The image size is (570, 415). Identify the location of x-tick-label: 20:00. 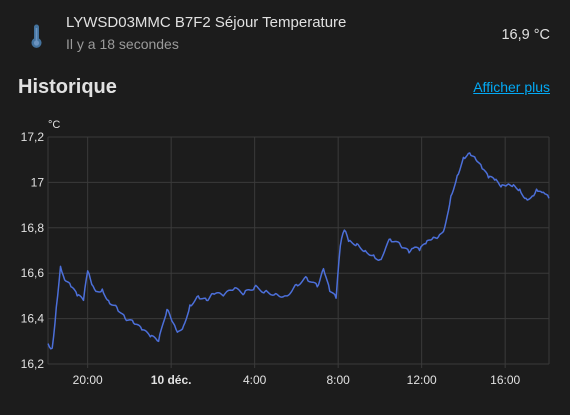
(88, 380).